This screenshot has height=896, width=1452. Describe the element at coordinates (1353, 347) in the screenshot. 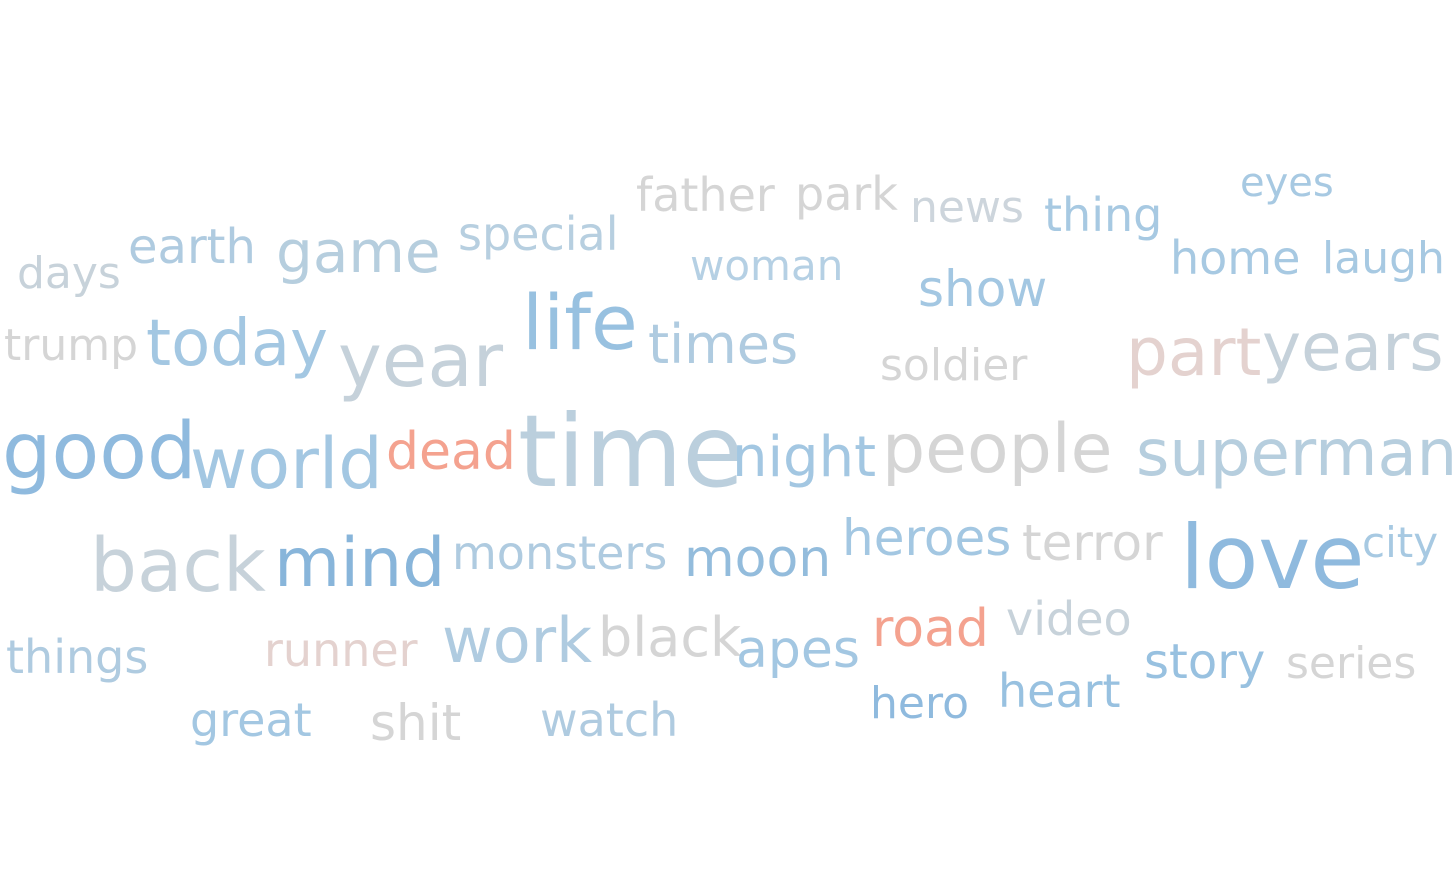

I see `word-years: years` at that location.